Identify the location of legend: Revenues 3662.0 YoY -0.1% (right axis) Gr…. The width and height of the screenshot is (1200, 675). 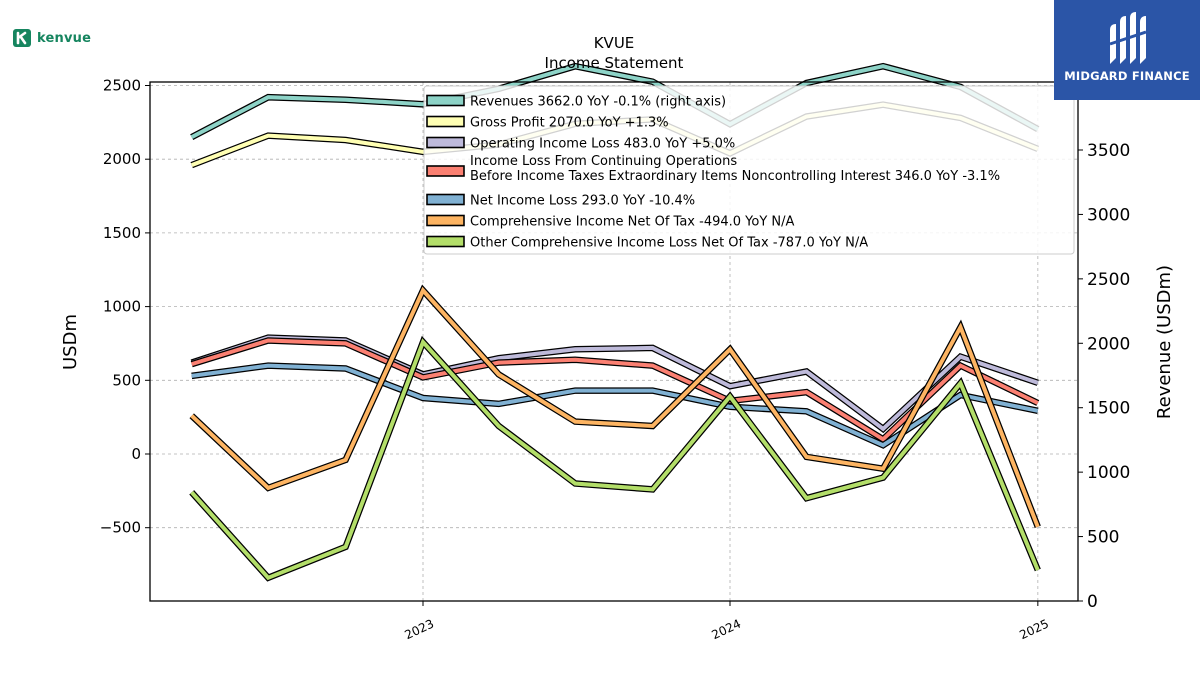
(749, 170).